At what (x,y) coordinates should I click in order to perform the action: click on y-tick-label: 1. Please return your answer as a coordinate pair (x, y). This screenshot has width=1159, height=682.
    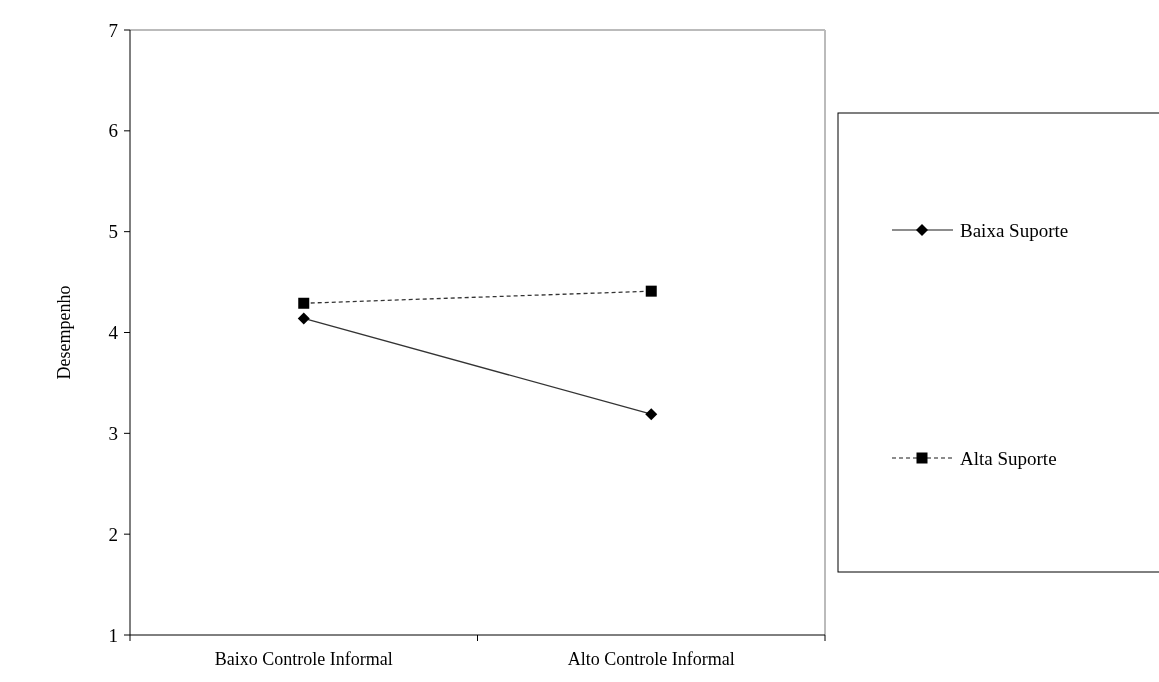
    Looking at the image, I should click on (113, 635).